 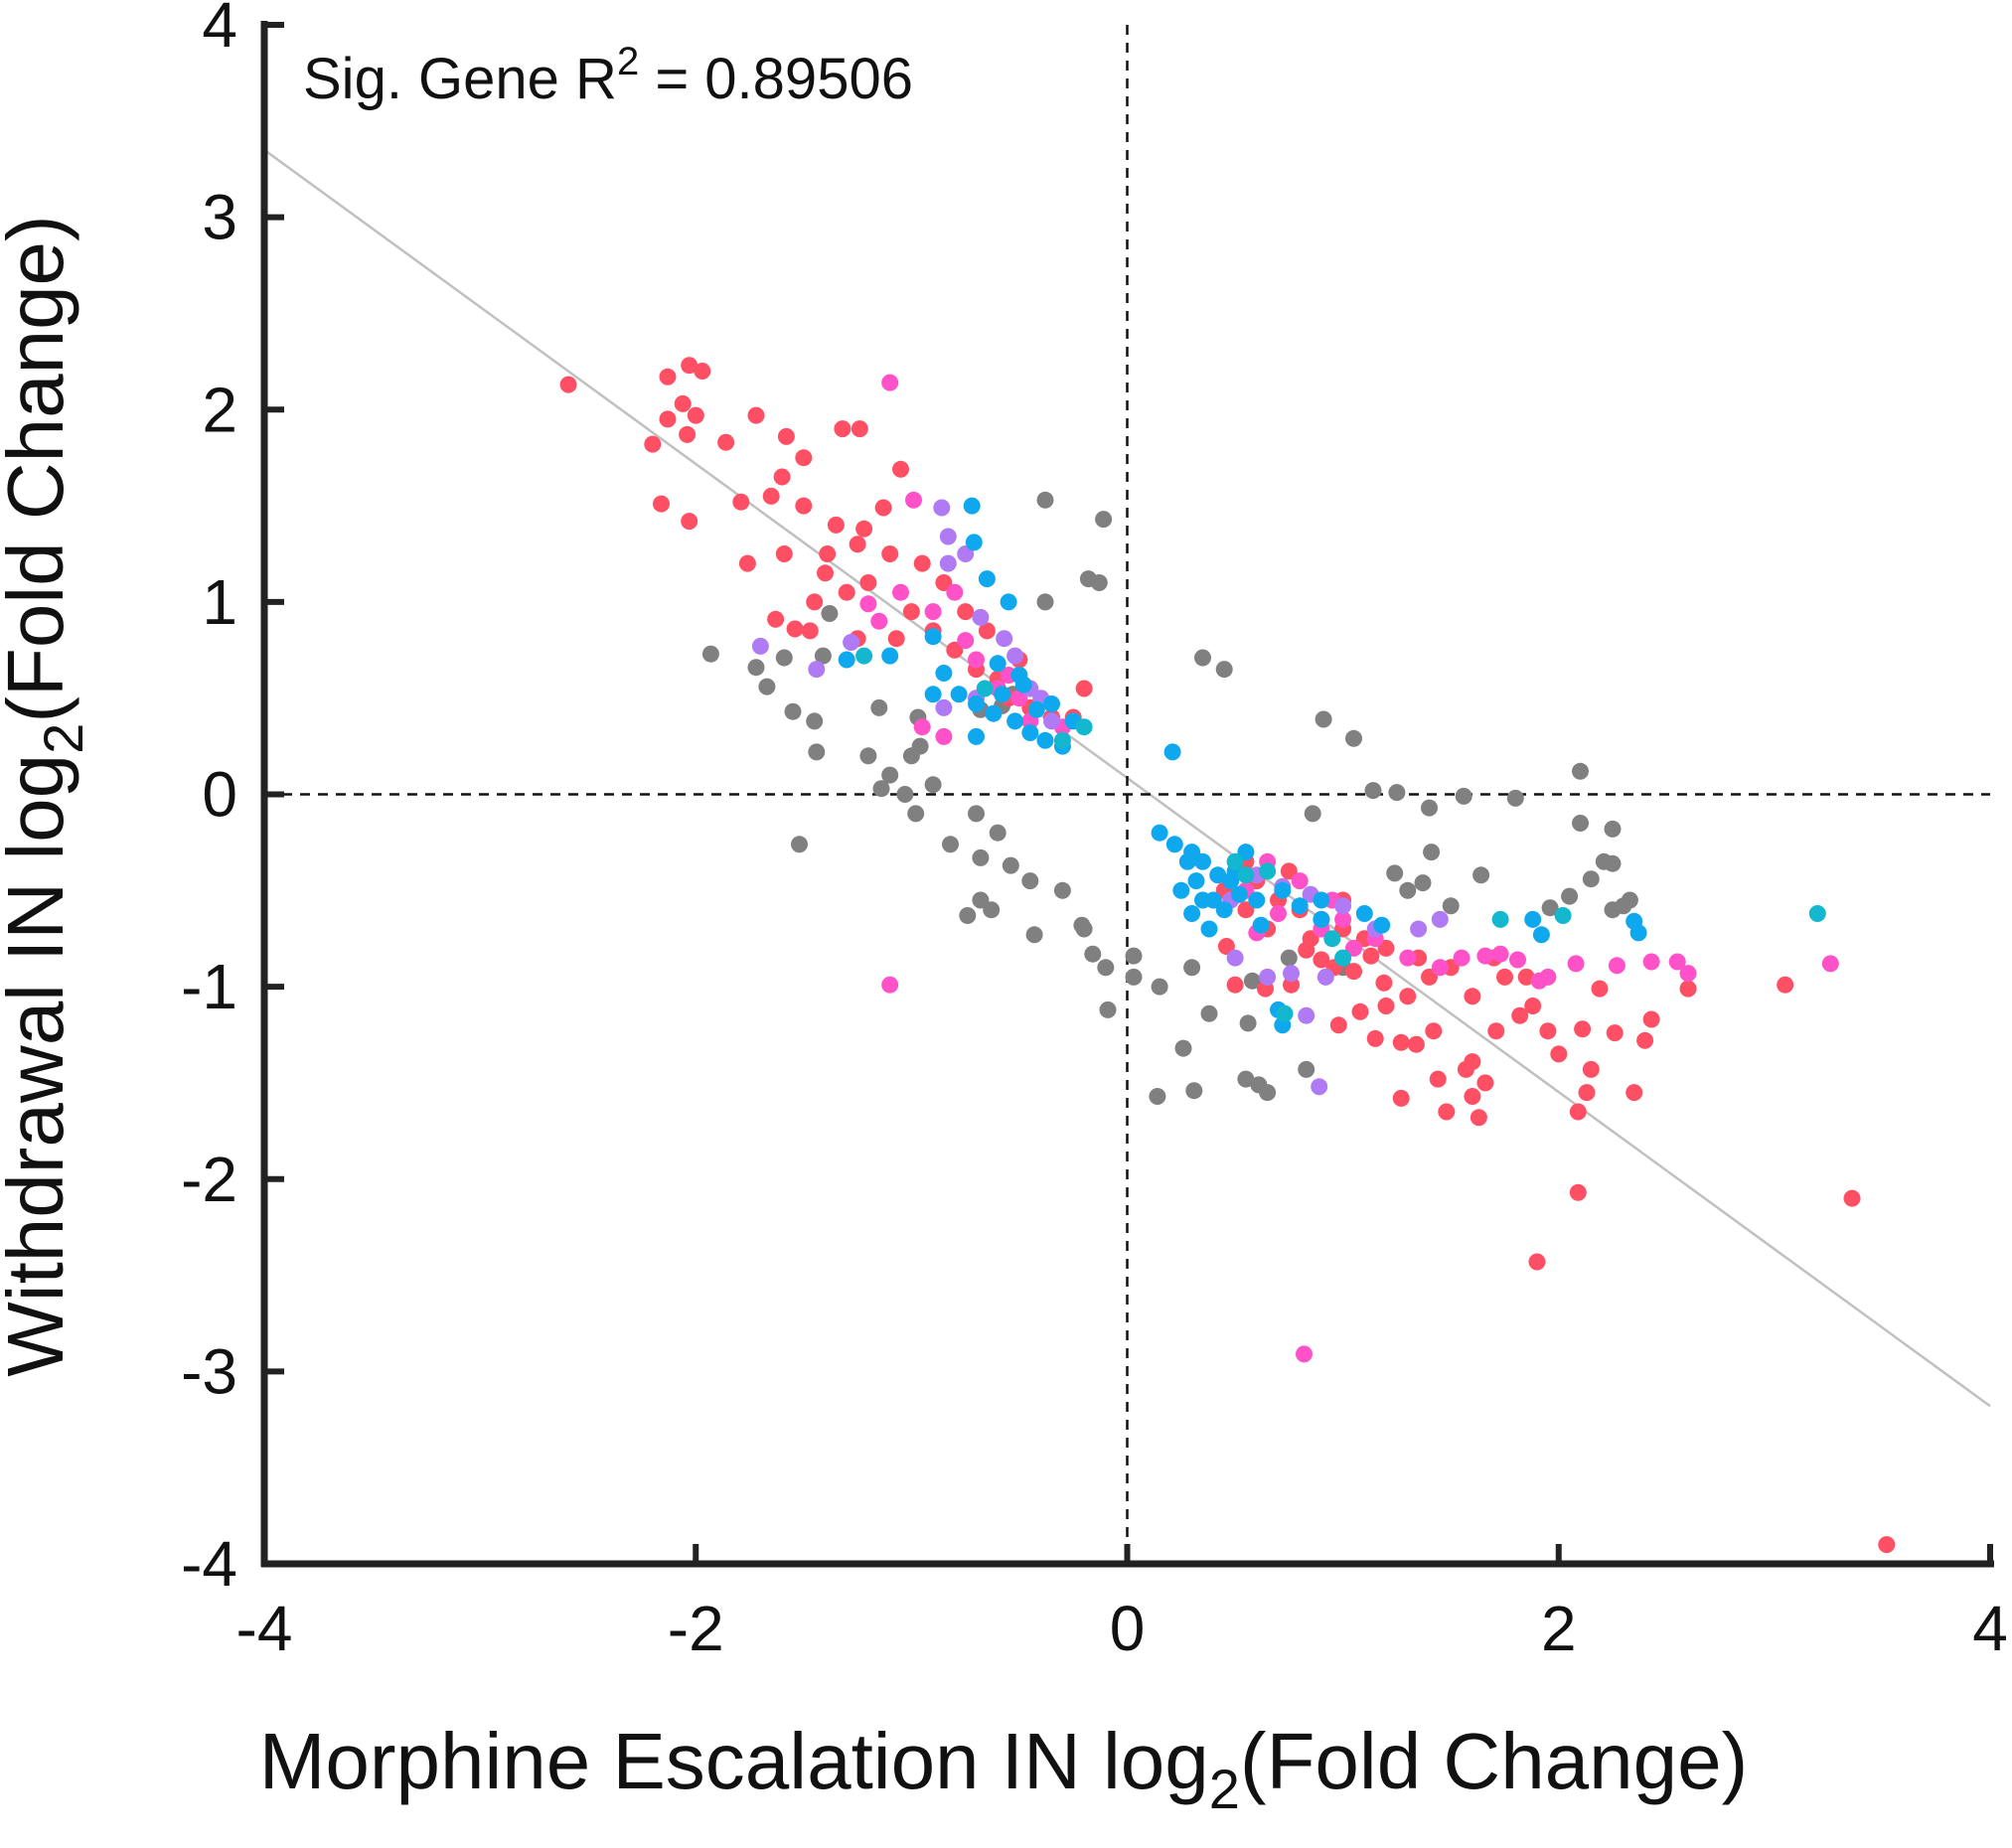 What do you see at coordinates (1494, 1761) in the screenshot?
I see `x-axis-title-suffix: (Fold Change)` at bounding box center [1494, 1761].